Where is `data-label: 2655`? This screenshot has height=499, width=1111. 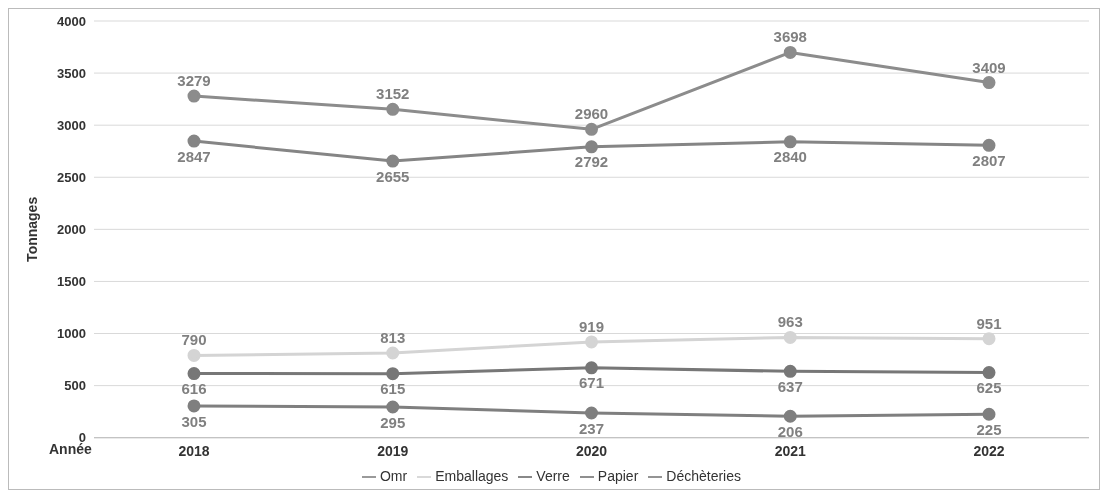 data-label: 2655 is located at coordinates (393, 176).